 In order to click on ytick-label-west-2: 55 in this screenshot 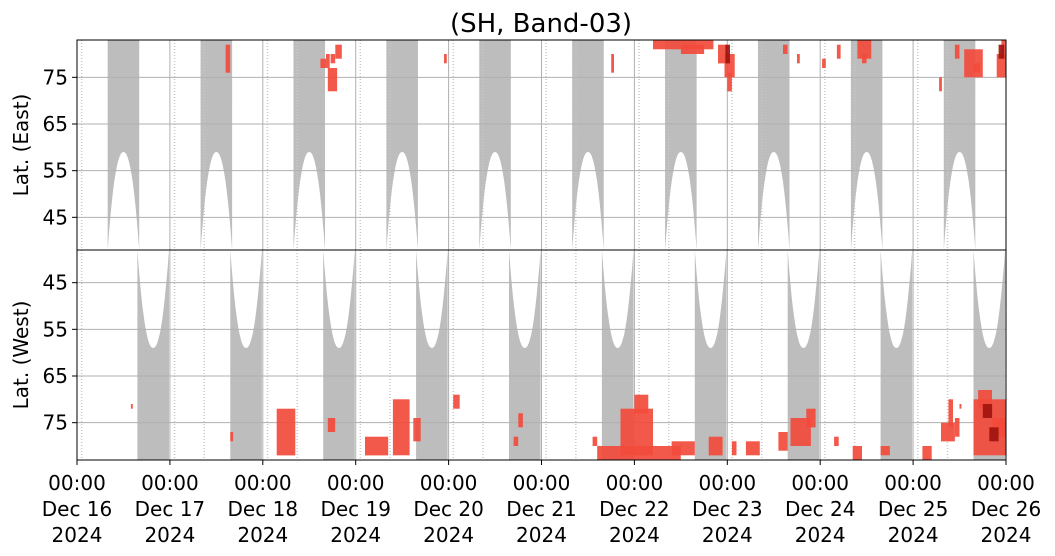, I will do `click(55, 329)`.